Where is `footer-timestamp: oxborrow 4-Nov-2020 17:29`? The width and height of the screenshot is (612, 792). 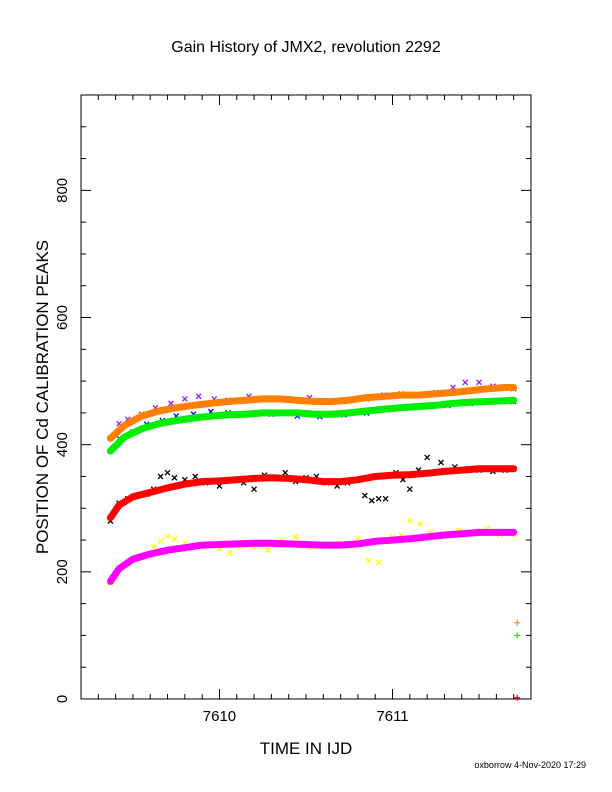 footer-timestamp: oxborrow 4-Nov-2020 17:29 is located at coordinates (530, 765).